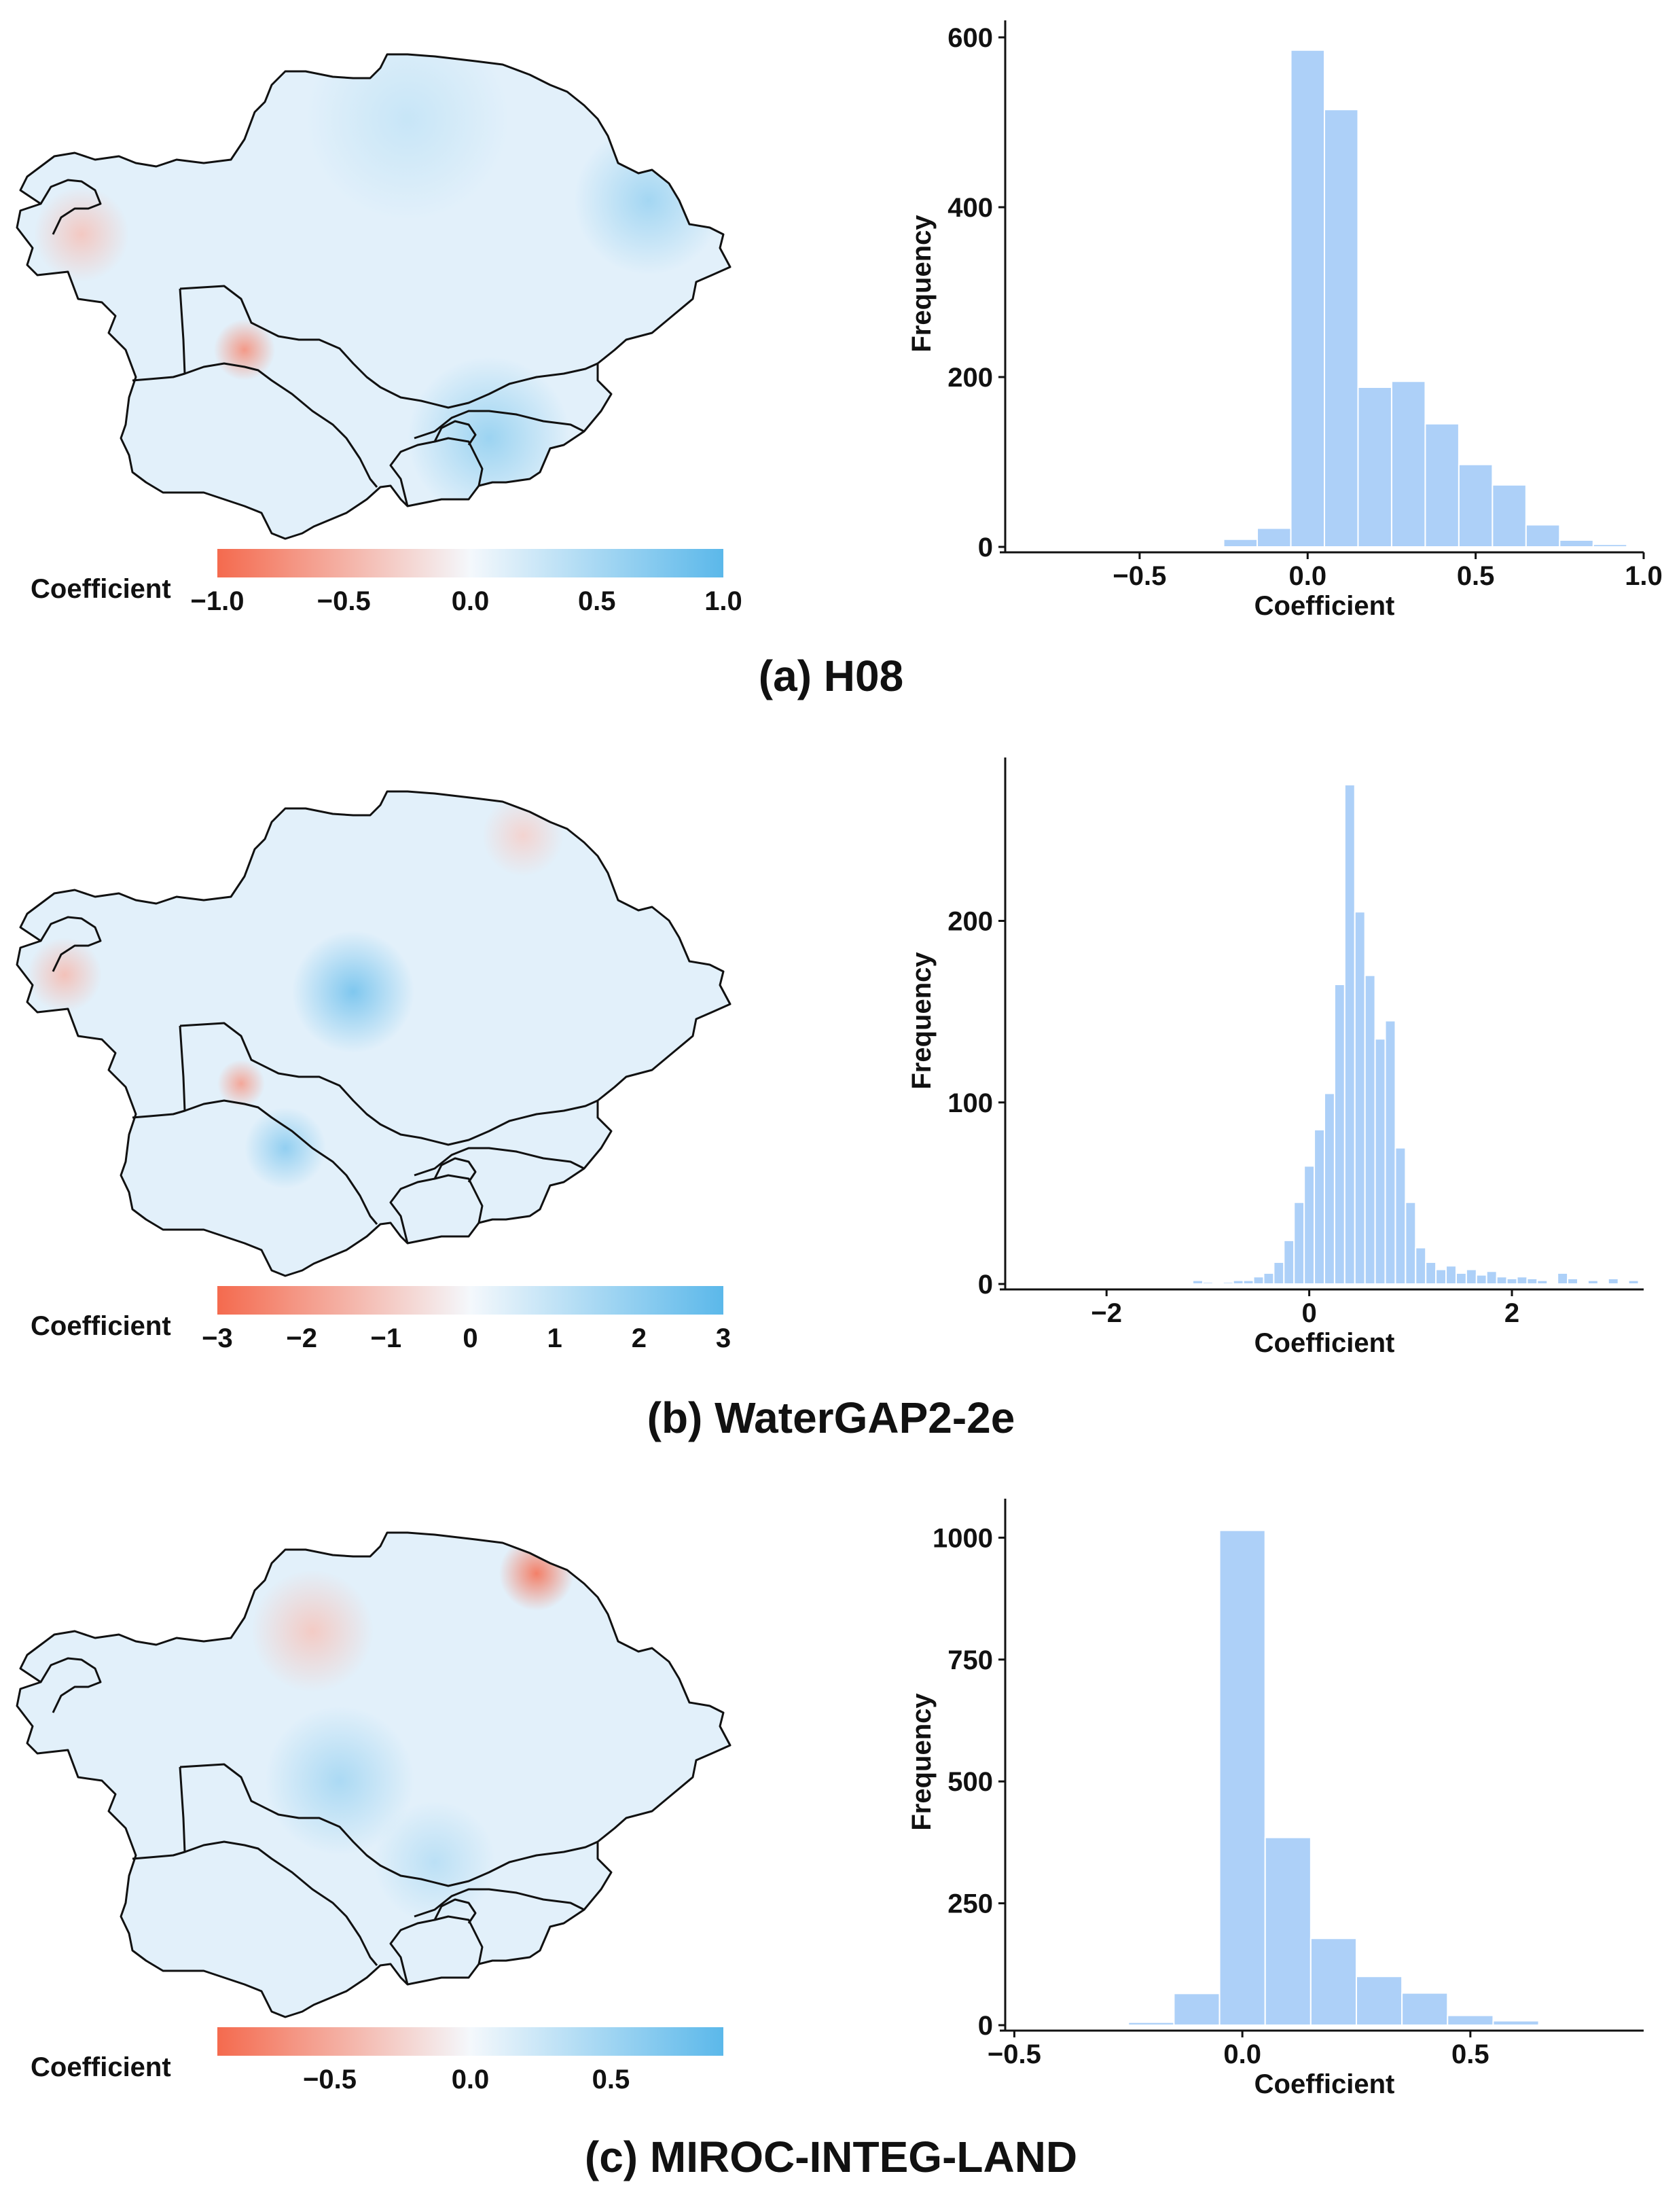 This screenshot has width=1662, height=2212. What do you see at coordinates (723, 601) in the screenshot?
I see `colorbar-tick-label: 1.0` at bounding box center [723, 601].